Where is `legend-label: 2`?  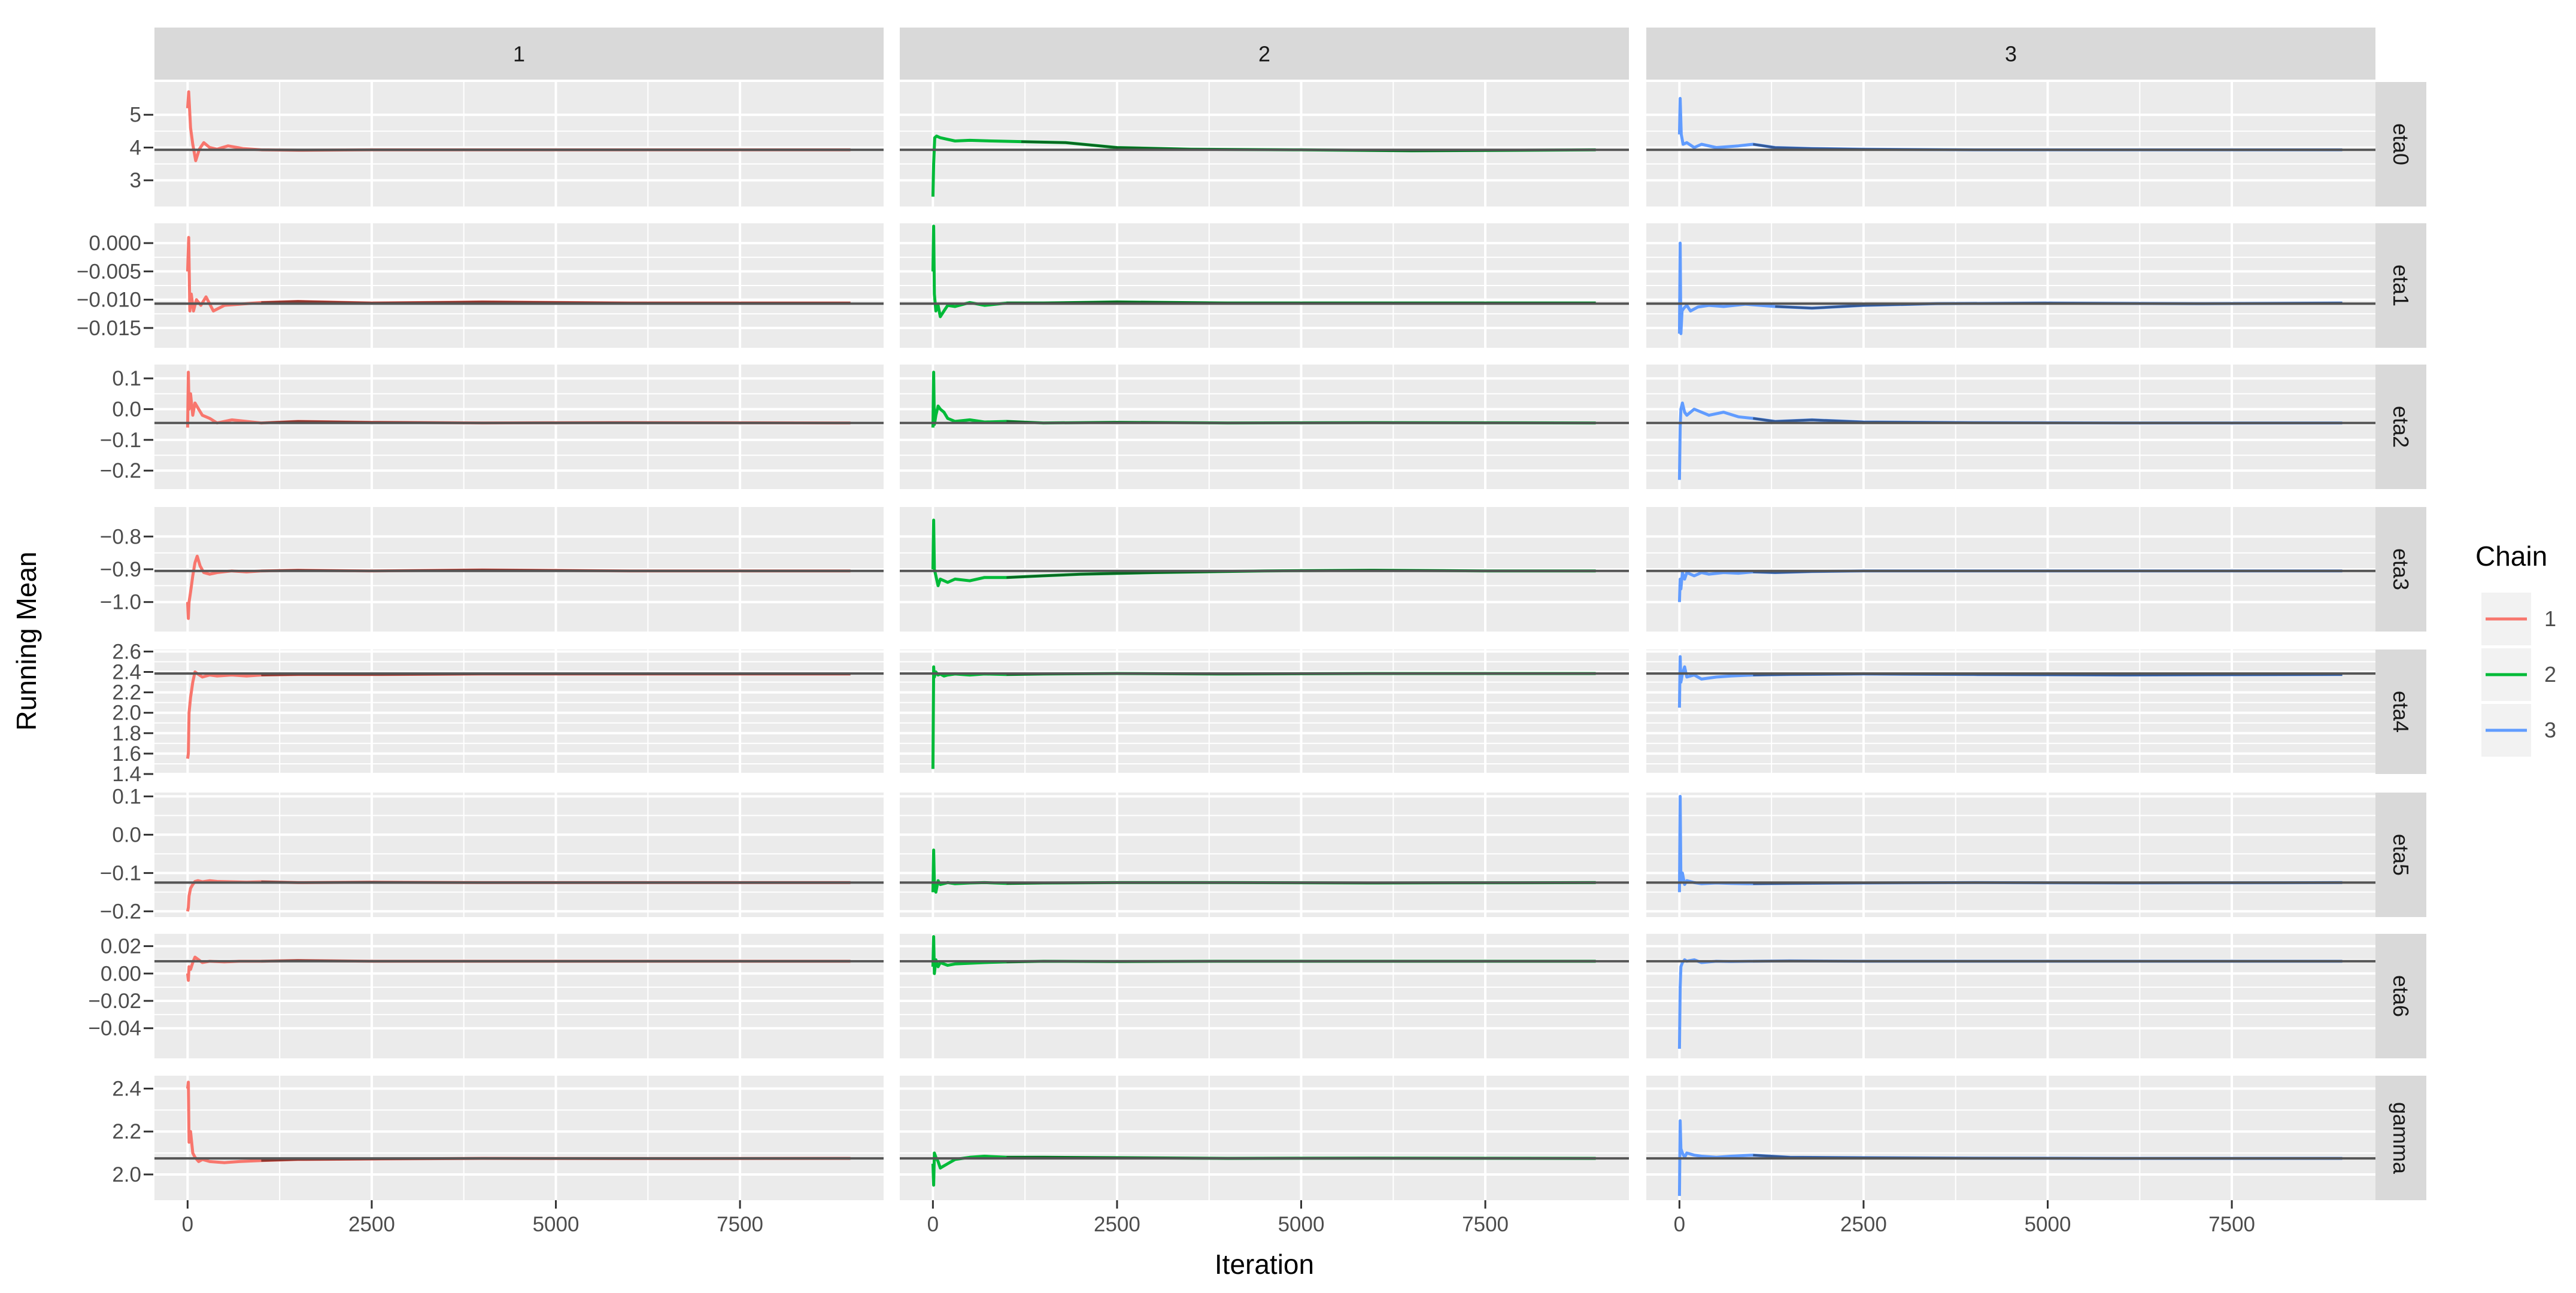 legend-label: 2 is located at coordinates (2550, 674).